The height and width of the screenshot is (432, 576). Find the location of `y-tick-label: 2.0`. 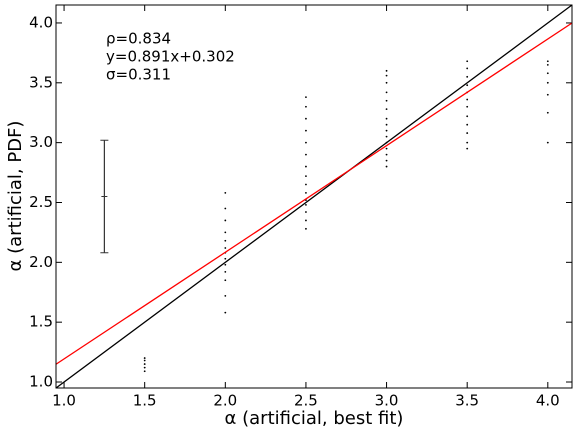

y-tick-label: 2.0 is located at coordinates (41, 262).